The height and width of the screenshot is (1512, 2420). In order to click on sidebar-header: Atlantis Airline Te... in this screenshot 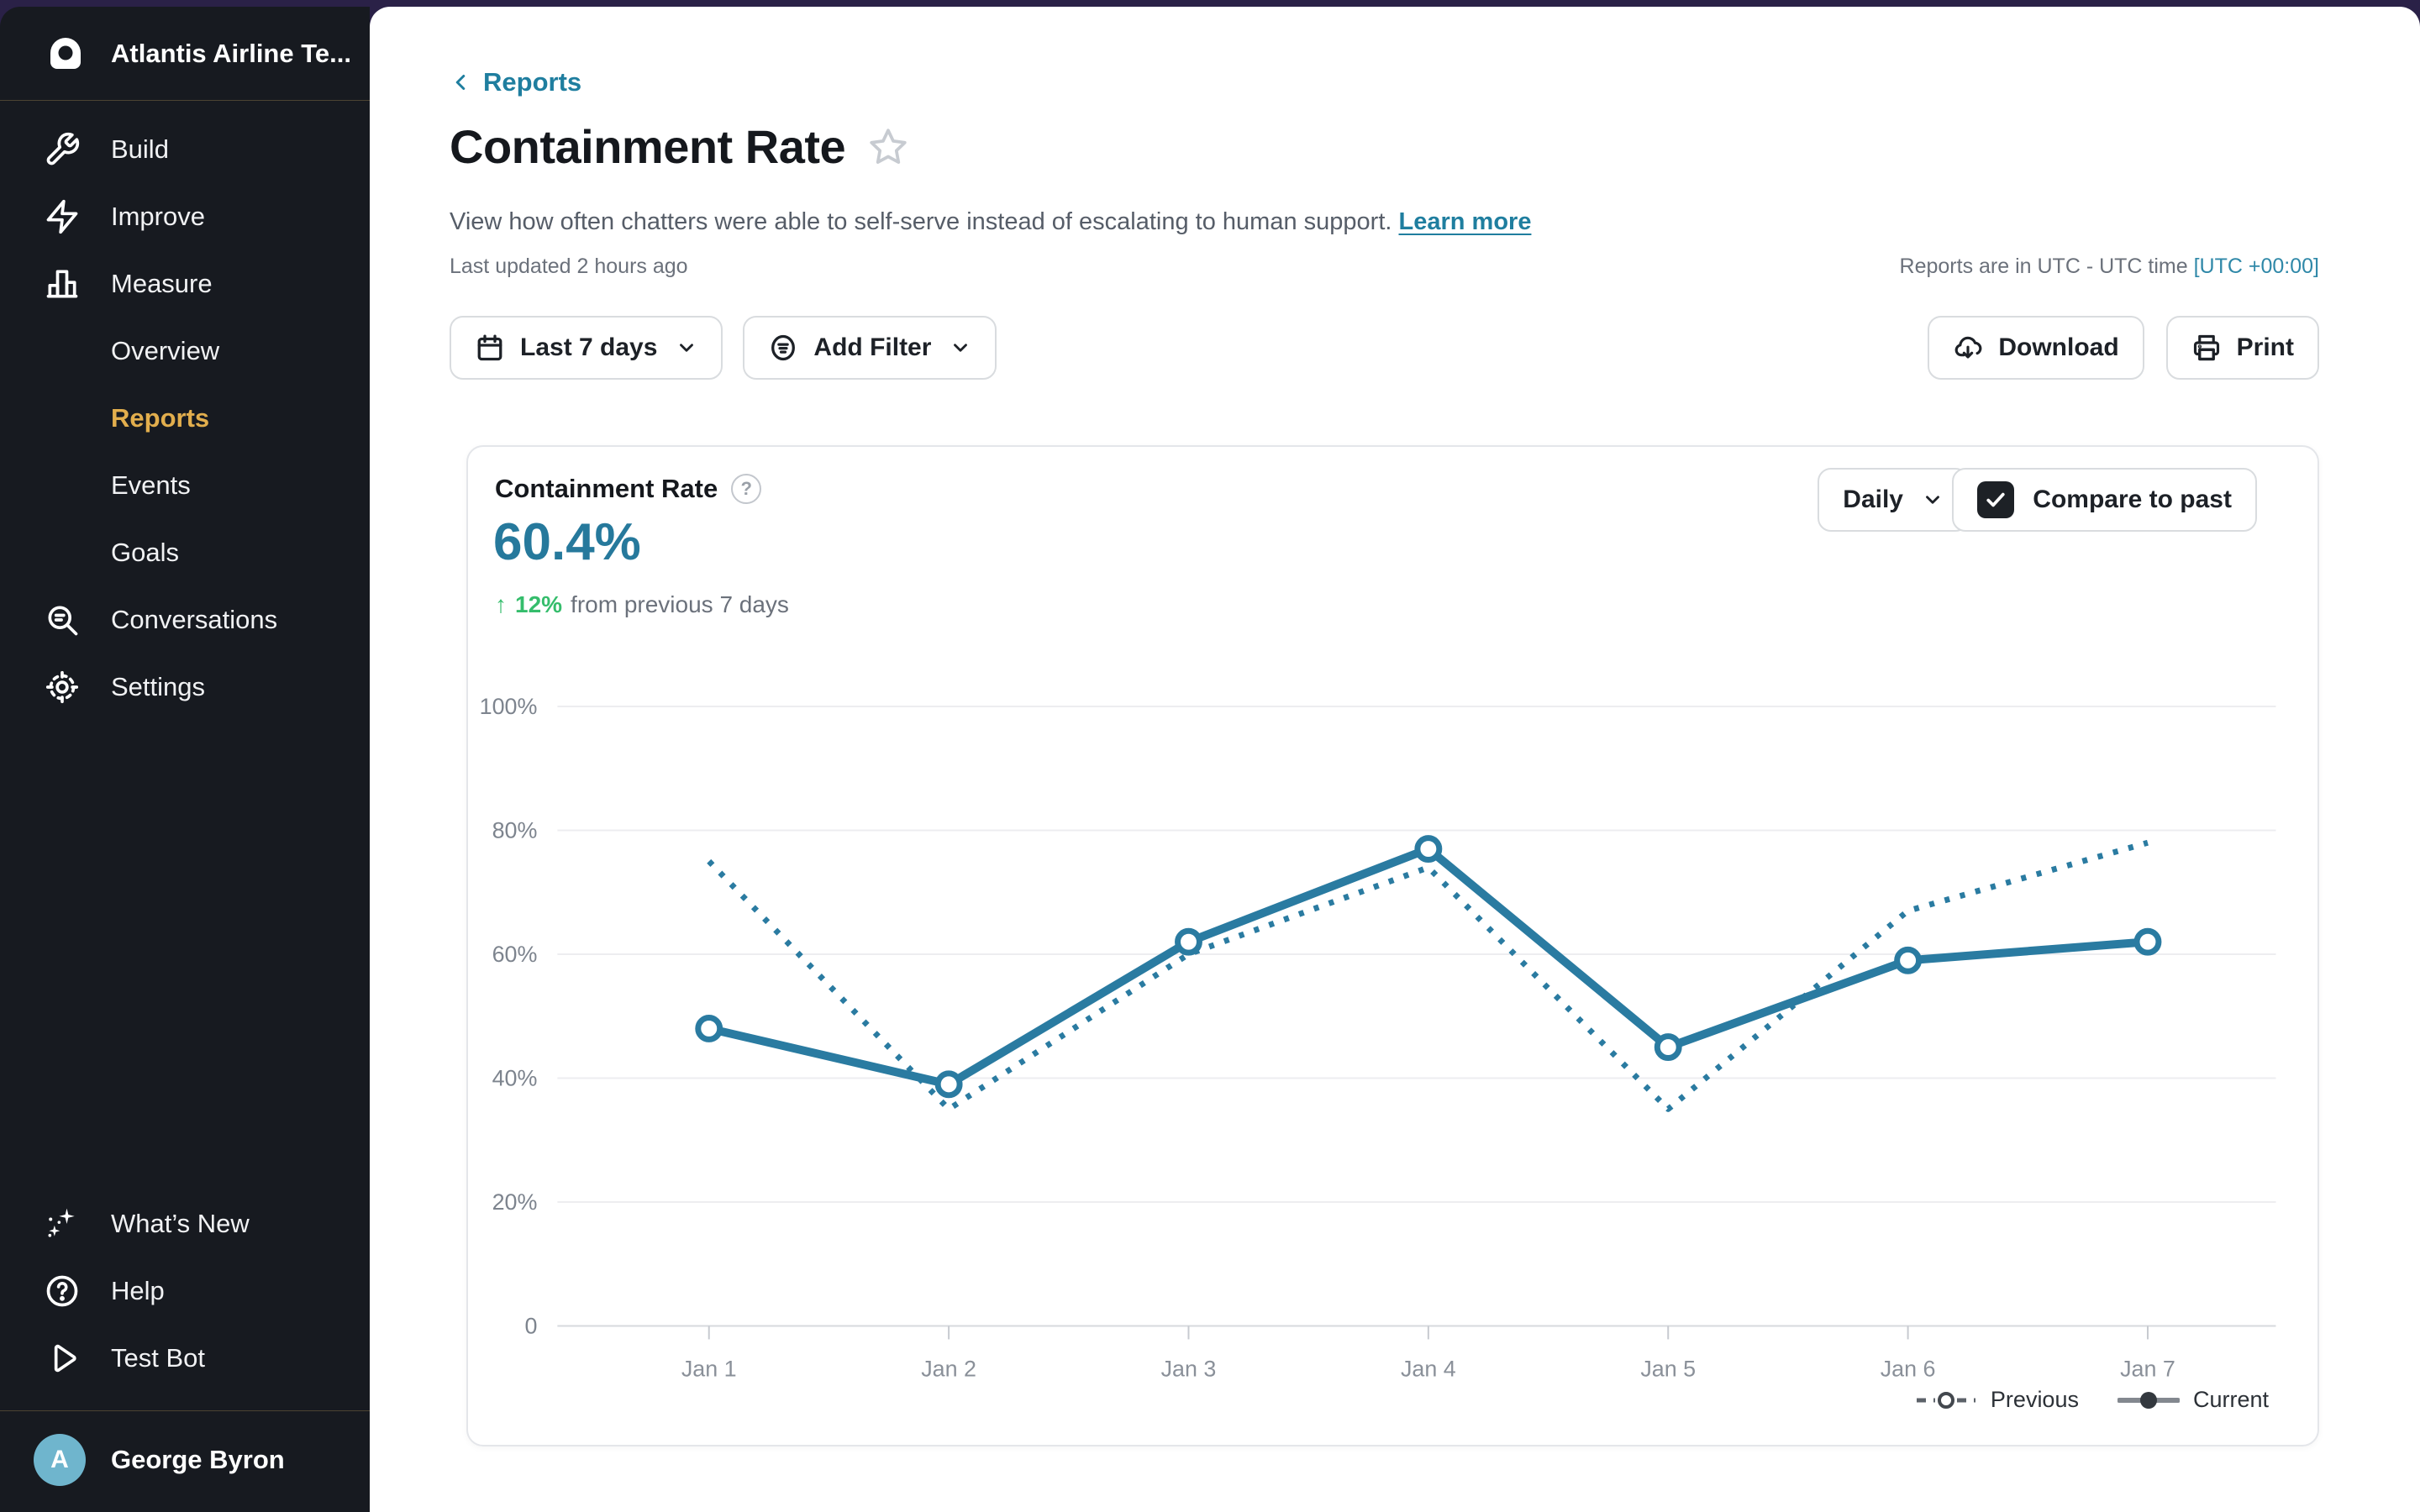, I will do `click(185, 54)`.